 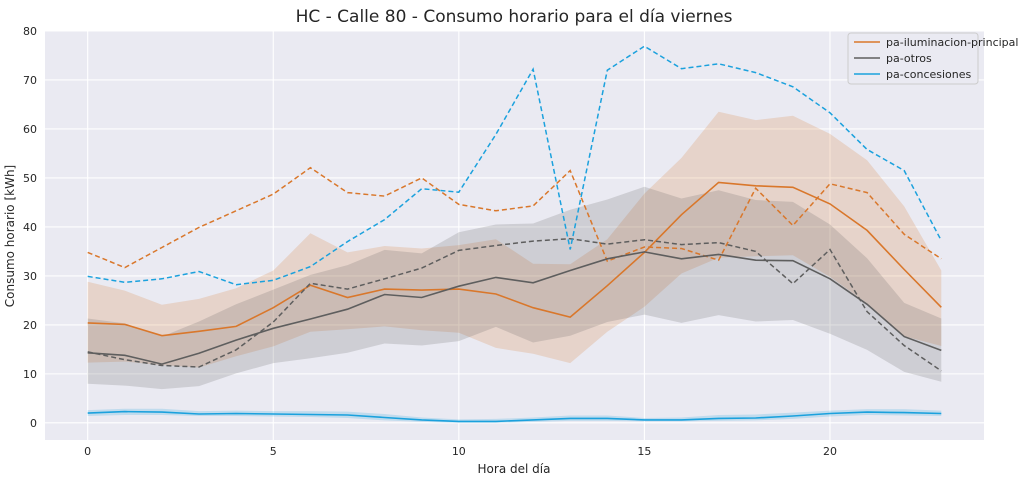 What do you see at coordinates (87, 451) in the screenshot?
I see `x-tick-label: 0` at bounding box center [87, 451].